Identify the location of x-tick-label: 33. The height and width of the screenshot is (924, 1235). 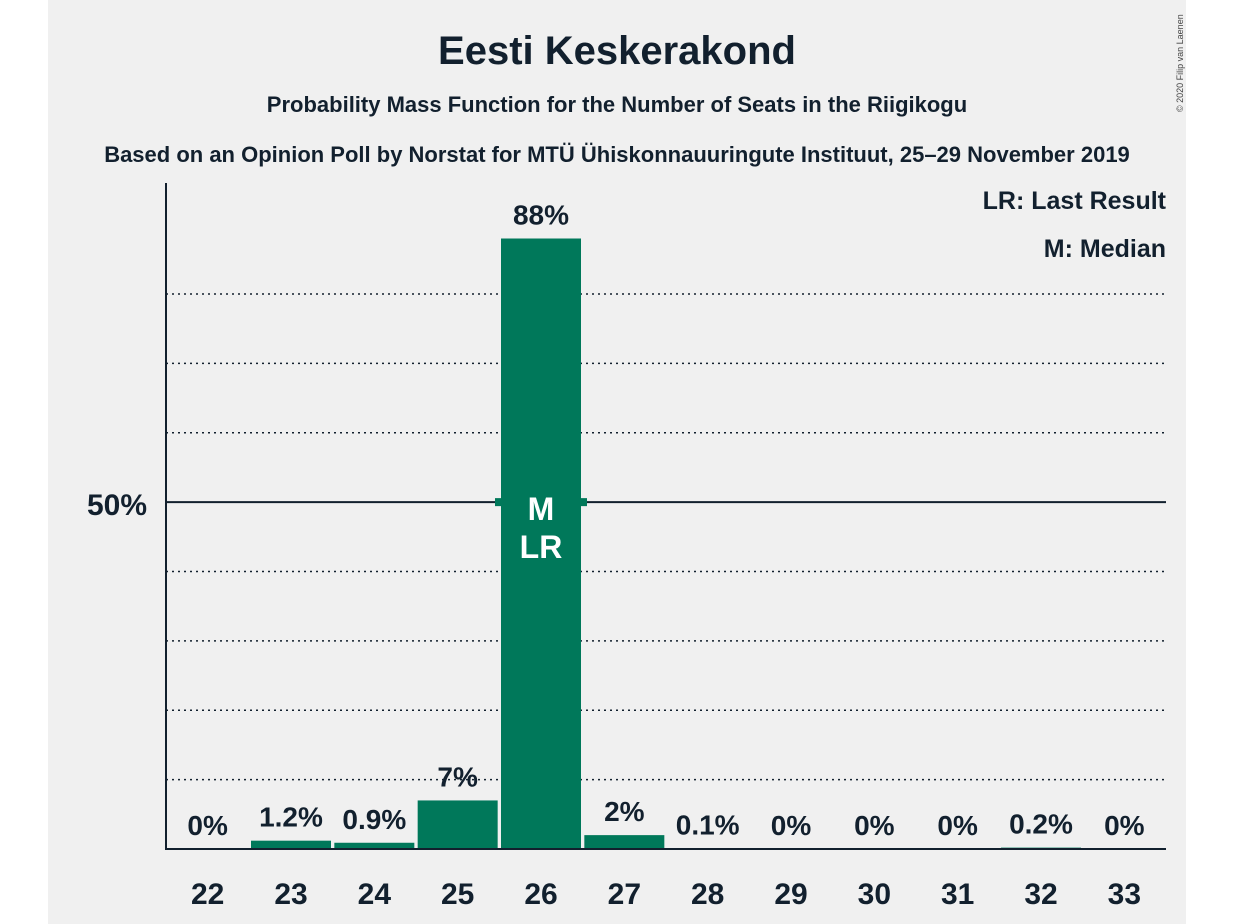
(1124, 894).